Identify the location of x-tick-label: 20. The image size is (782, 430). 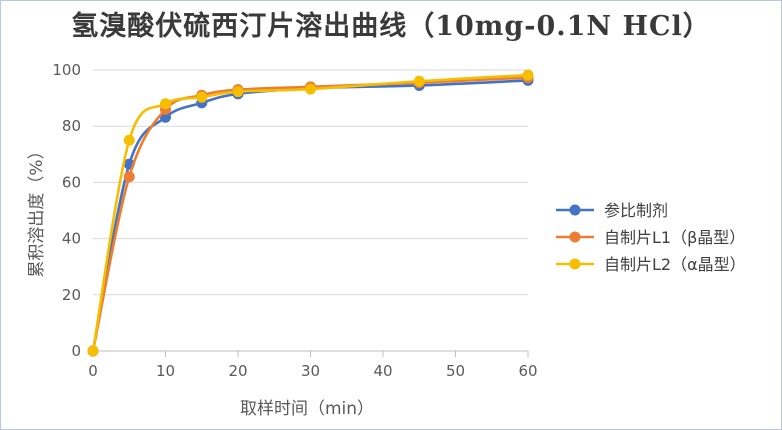
(237, 371).